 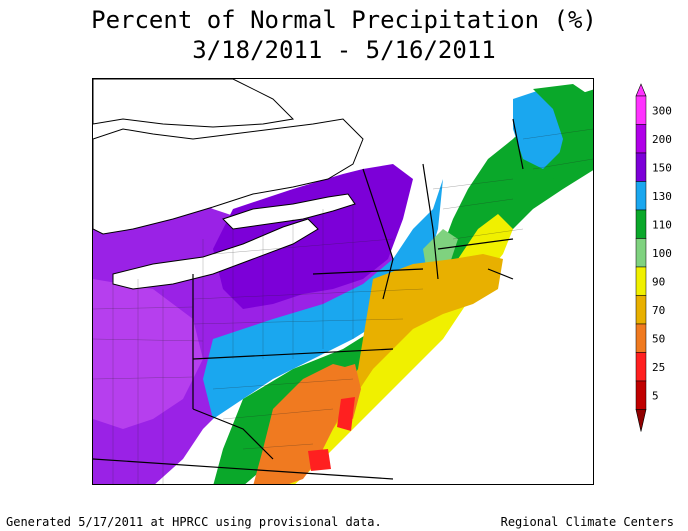 I want to click on legend-label: 130, so click(x=662, y=196).